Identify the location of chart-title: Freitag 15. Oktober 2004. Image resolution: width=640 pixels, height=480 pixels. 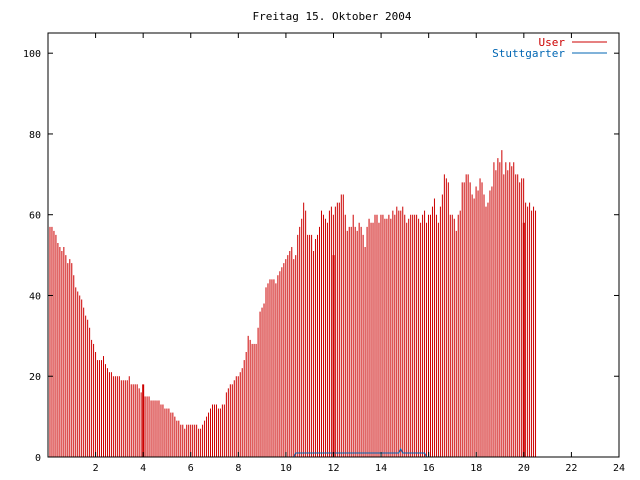
(332, 16).